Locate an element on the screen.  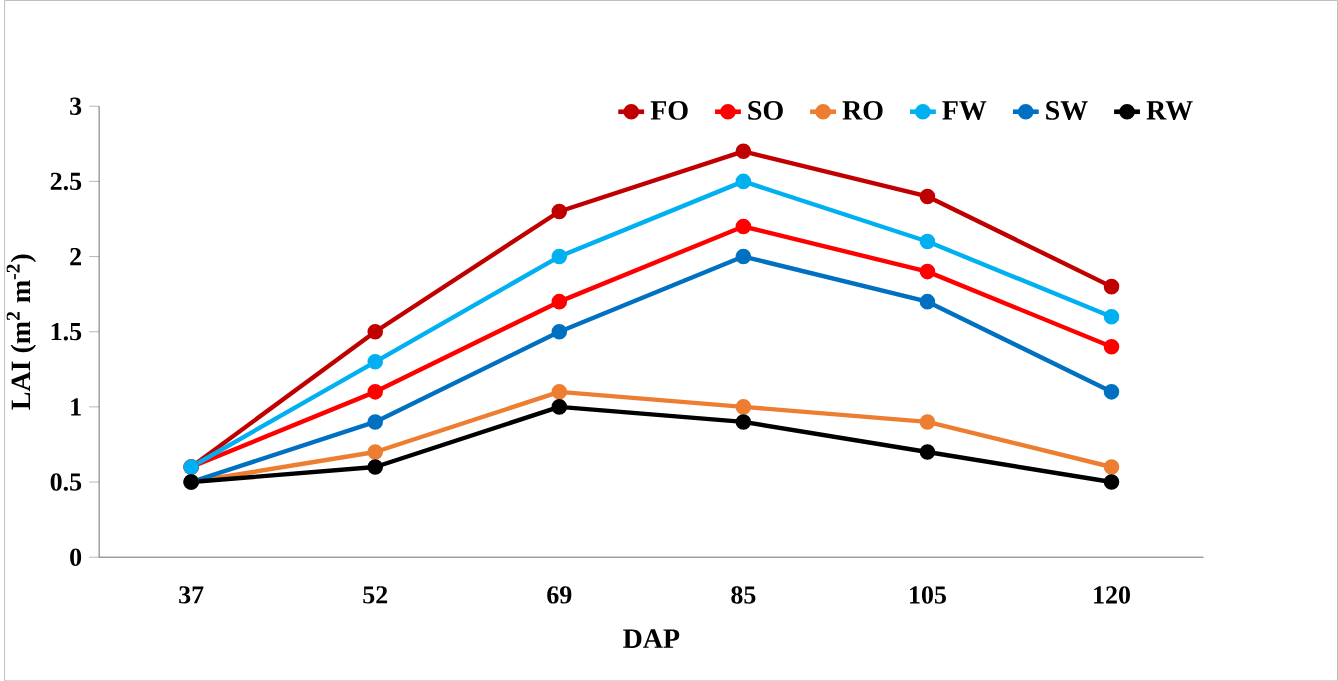
legend-label: SO is located at coordinates (765, 110).